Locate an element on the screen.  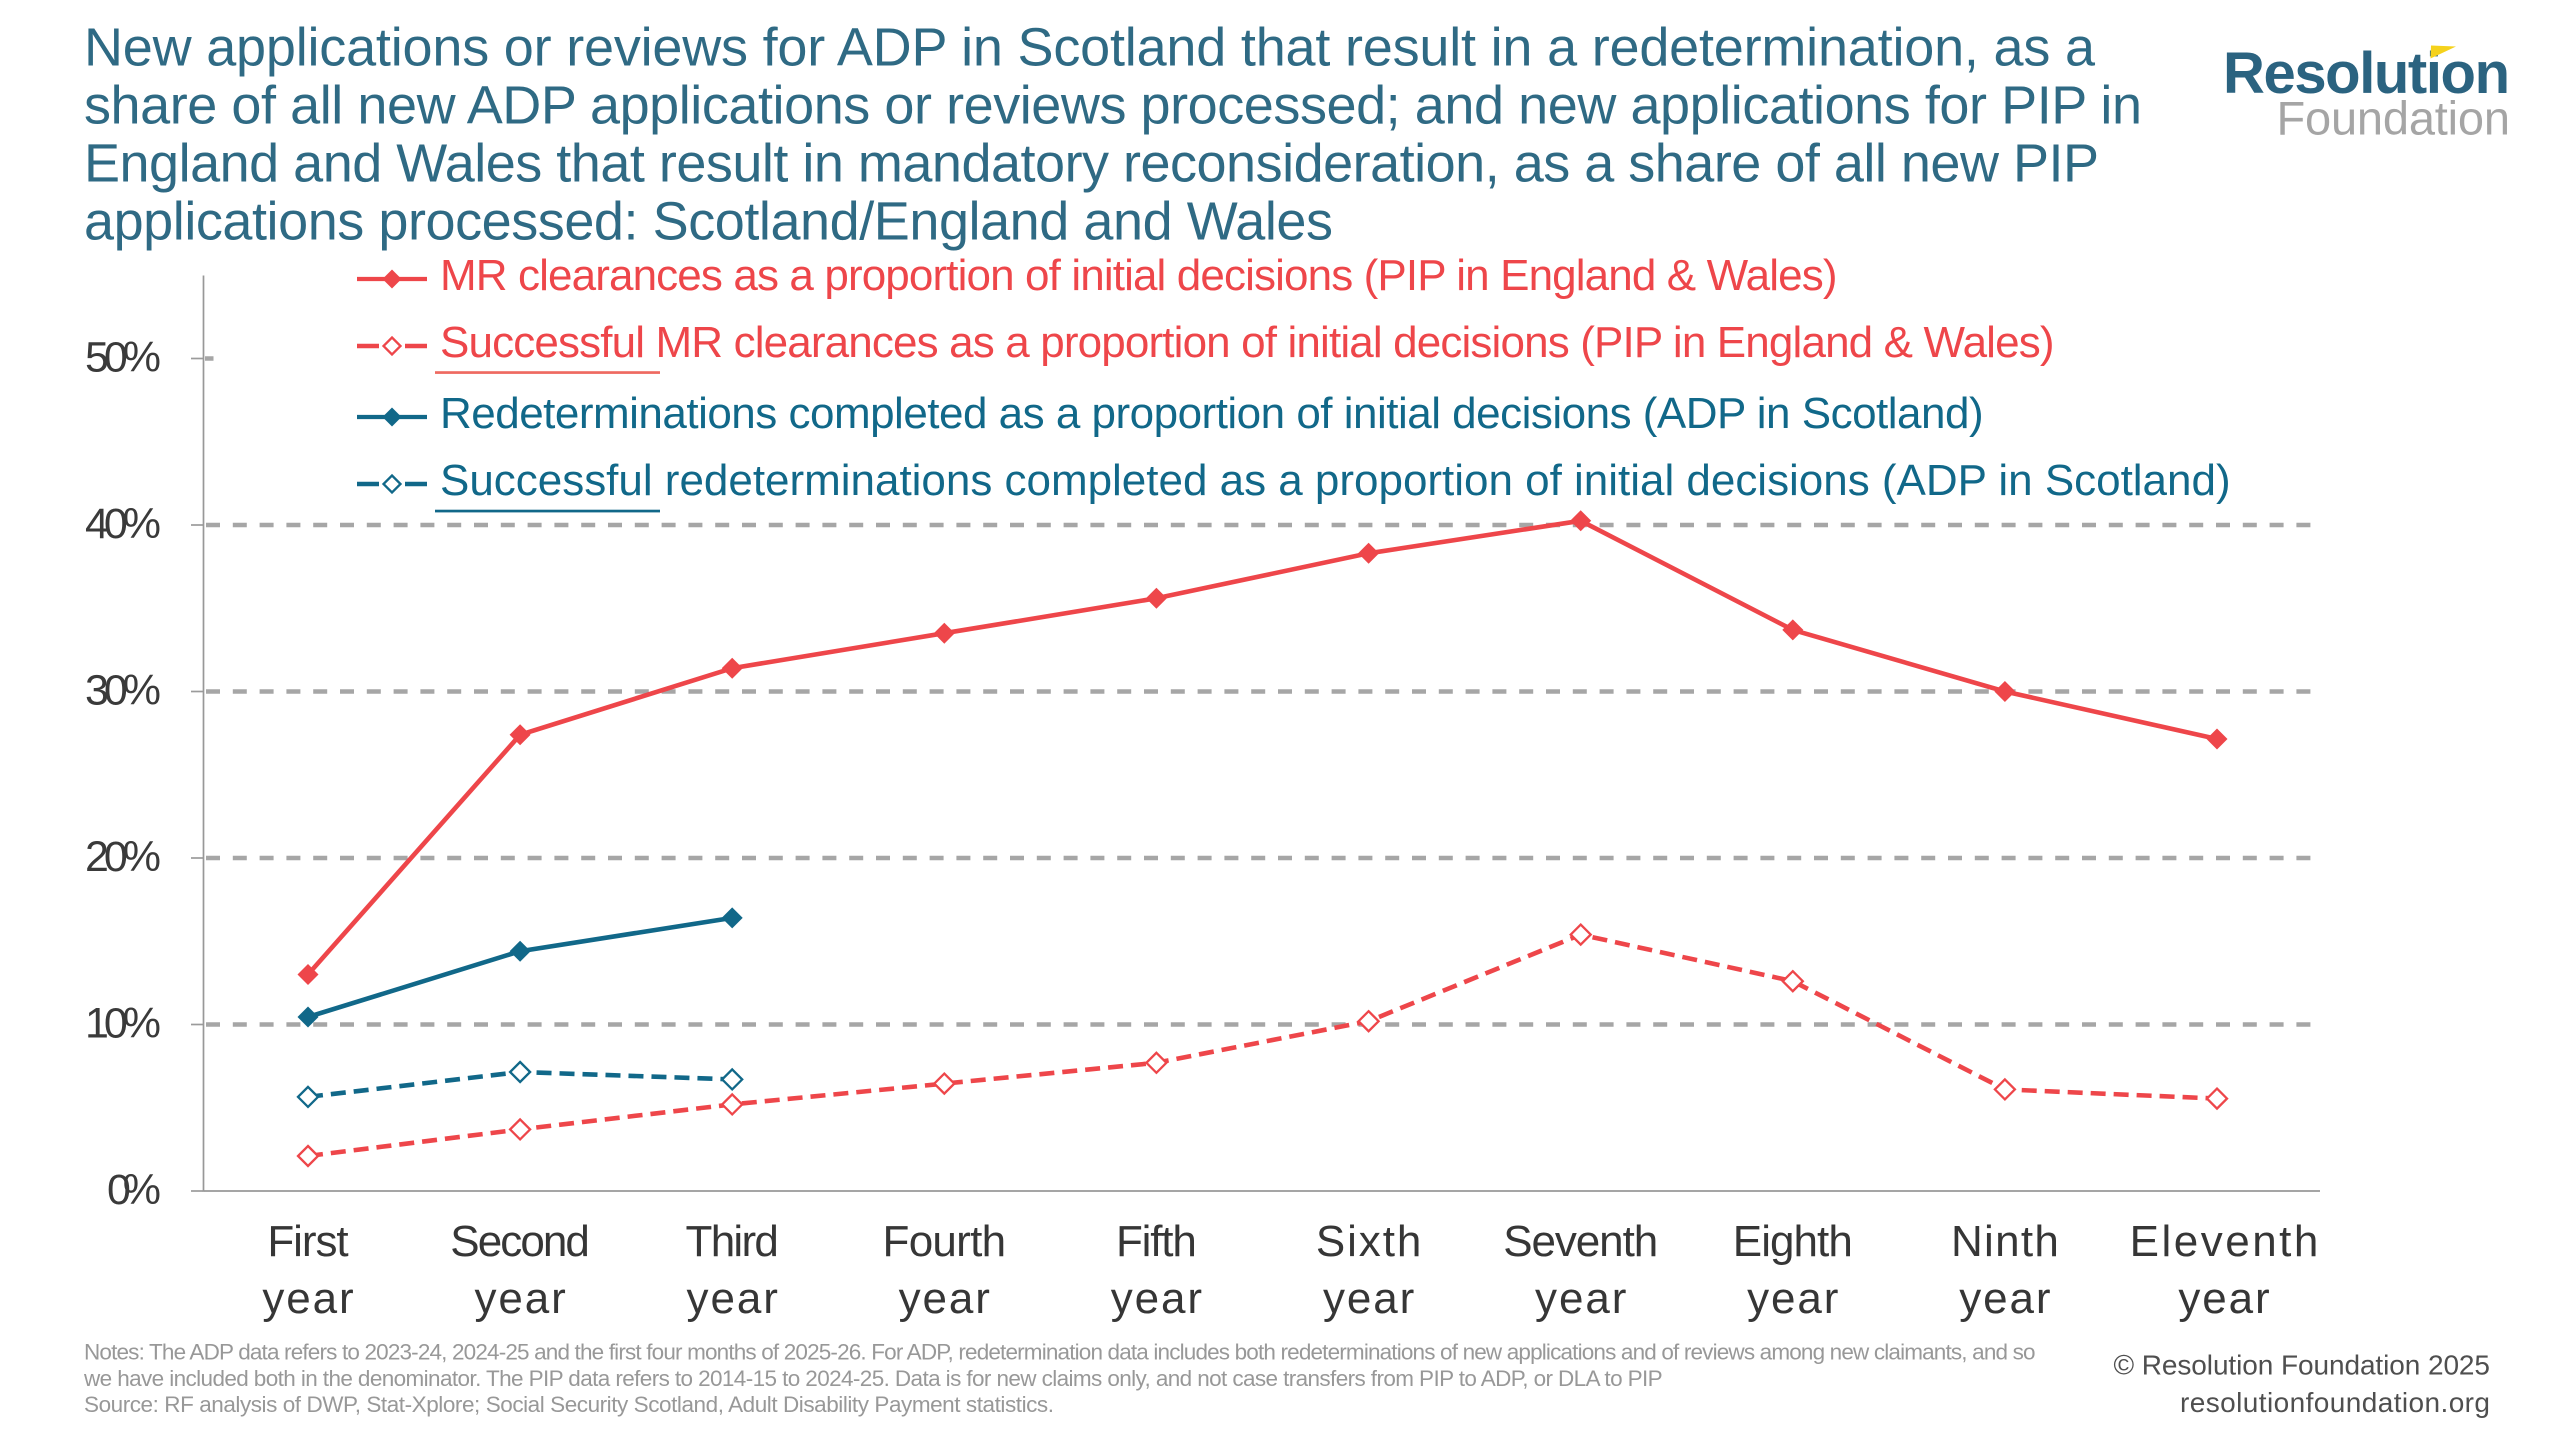
svg-text: 10% is located at coordinates (123, 1024).